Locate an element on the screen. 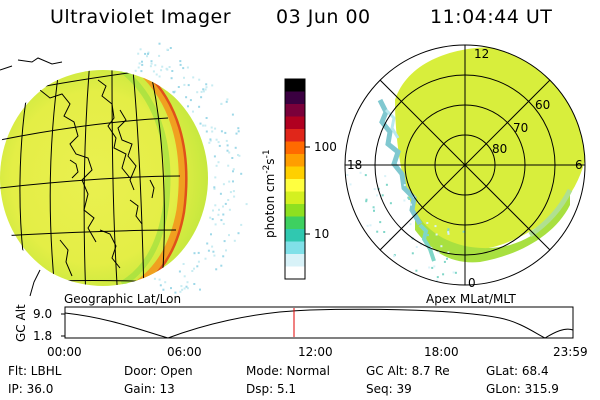  colorbar-tick-10: 10 is located at coordinates (322, 234).